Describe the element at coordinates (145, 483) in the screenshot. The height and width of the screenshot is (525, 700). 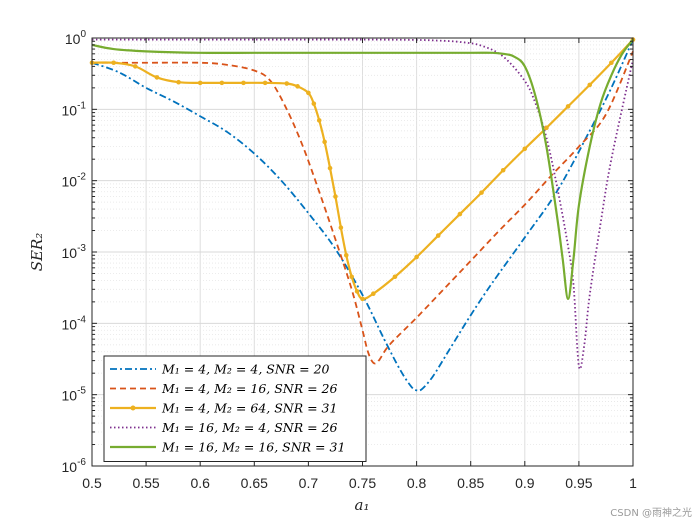
I see `x-tick-label: 0.55` at that location.